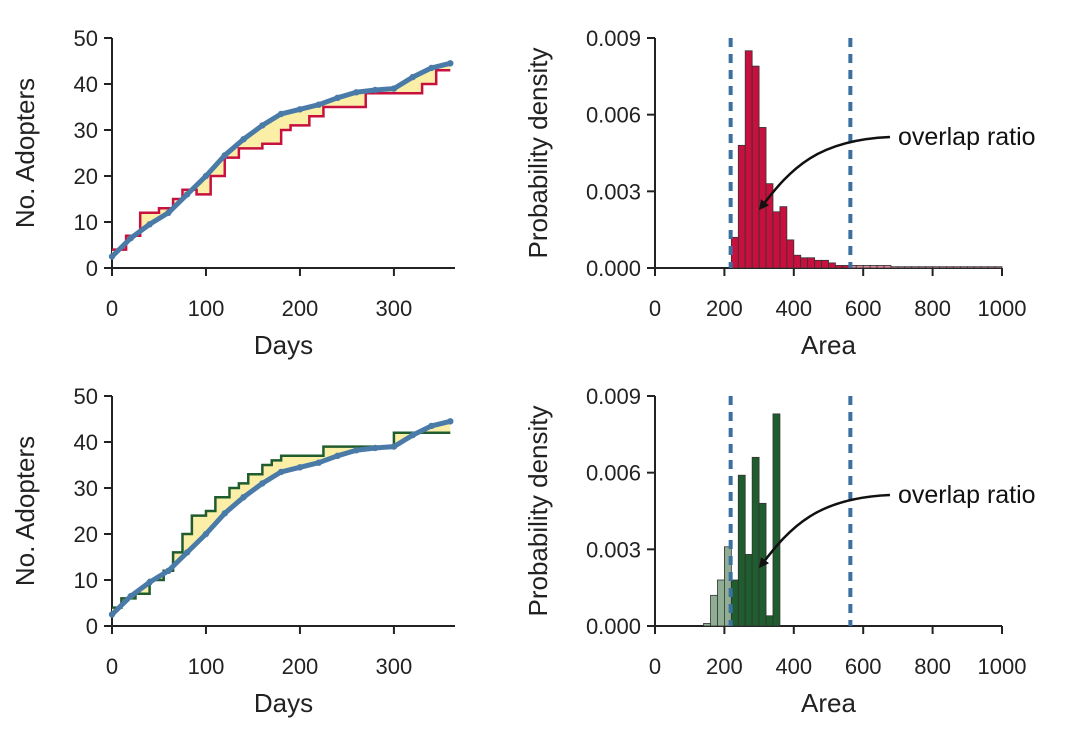  Describe the element at coordinates (613, 191) in the screenshot. I see `y-tick-label: 0.003` at that location.